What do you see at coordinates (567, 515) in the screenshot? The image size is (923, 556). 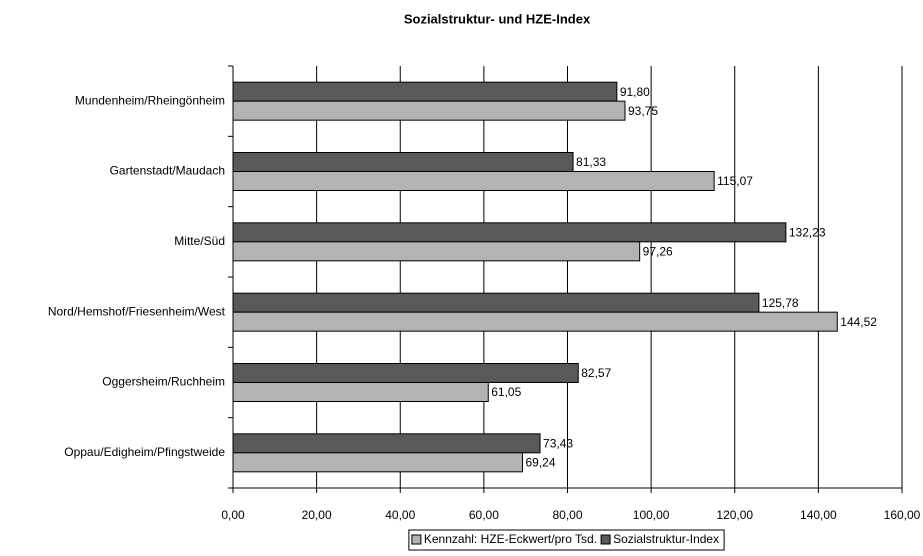 I see `x-tick-label: 80,00` at bounding box center [567, 515].